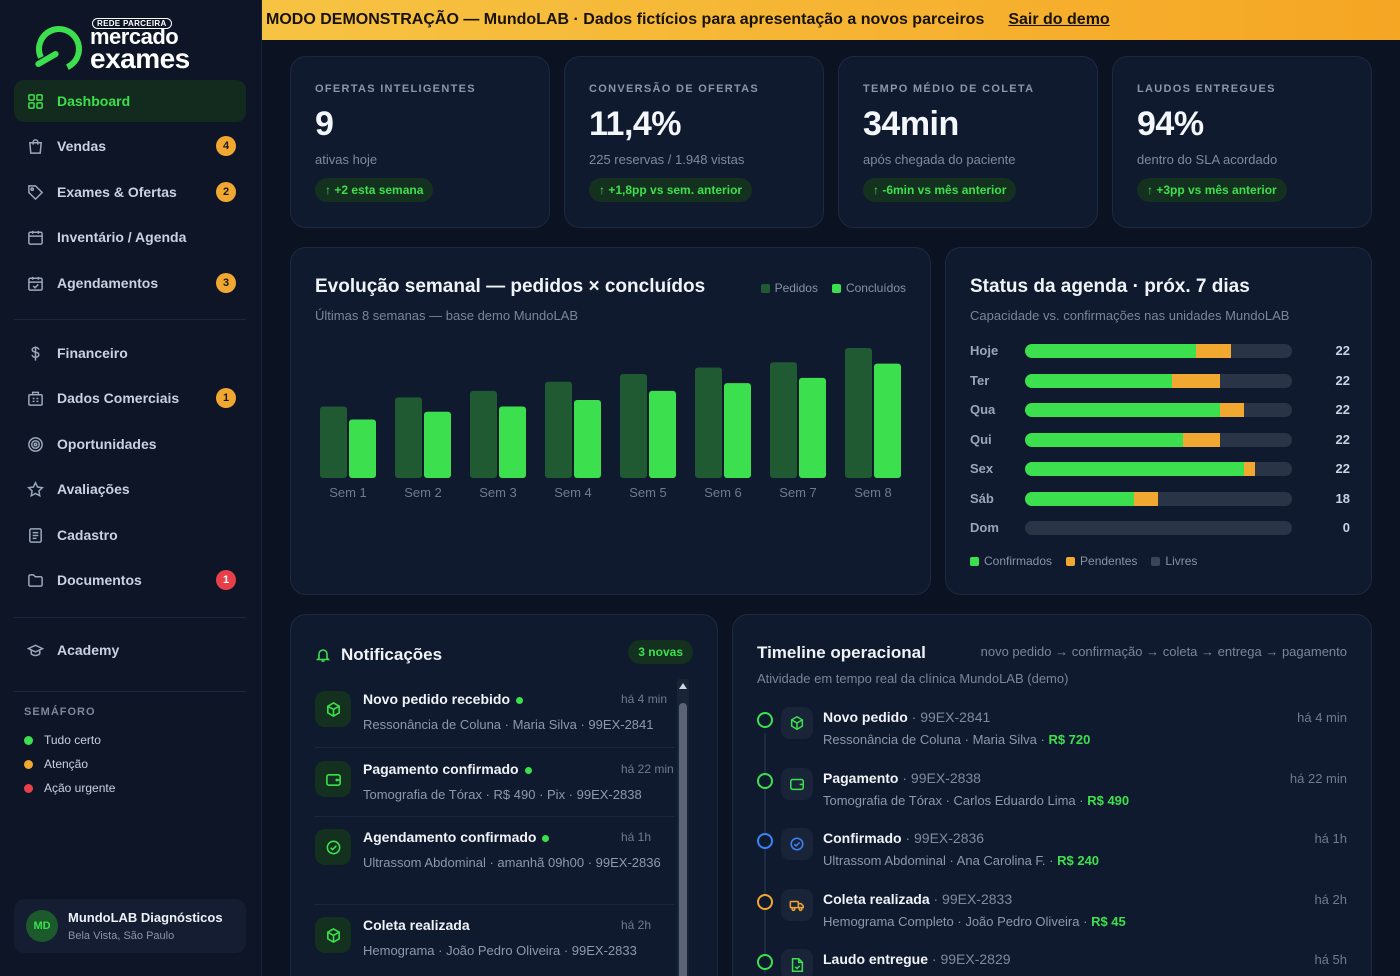 The image size is (1400, 976). Describe the element at coordinates (1212, 190) in the screenshot. I see `kpi-trend-badge: ↑ +3pp vs mês anterior` at that location.